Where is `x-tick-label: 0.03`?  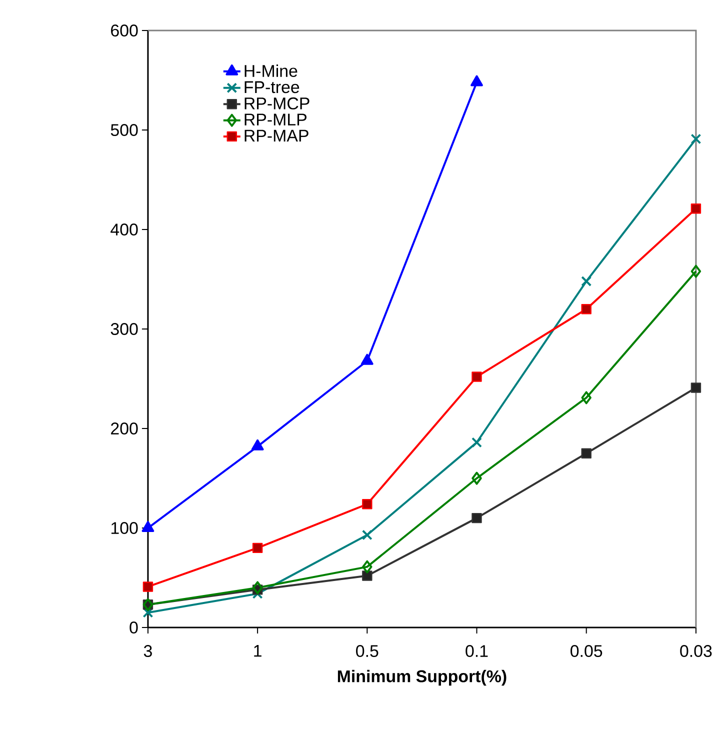 x-tick-label: 0.03 is located at coordinates (696, 651).